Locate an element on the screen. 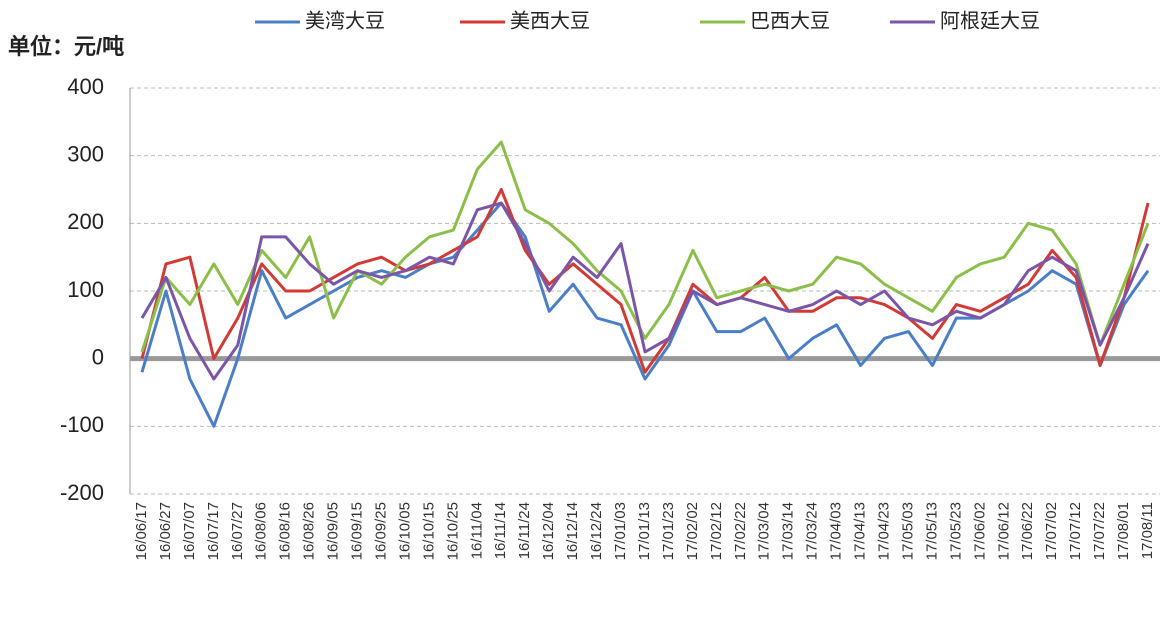 Image resolution: width=1169 pixels, height=640 pixels. x-tick-label: 17/04/13 is located at coordinates (860, 531).